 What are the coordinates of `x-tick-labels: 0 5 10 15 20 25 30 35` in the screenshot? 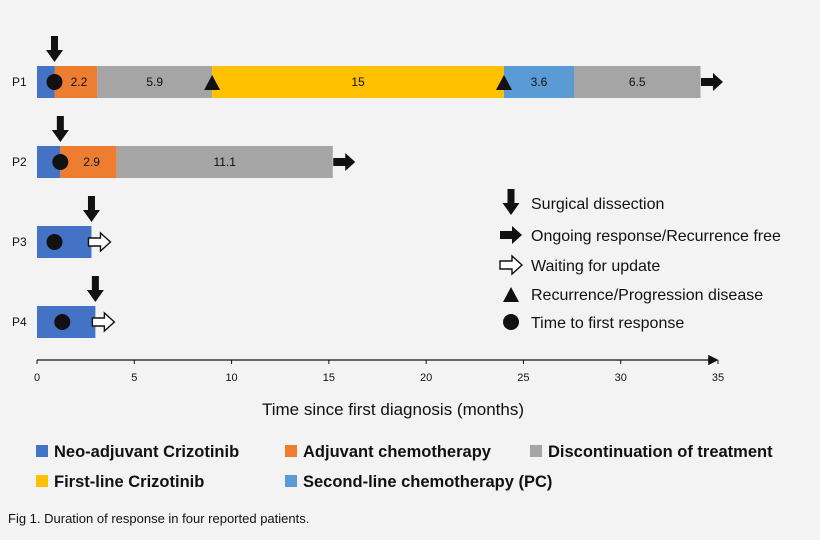 It's located at (379, 372).